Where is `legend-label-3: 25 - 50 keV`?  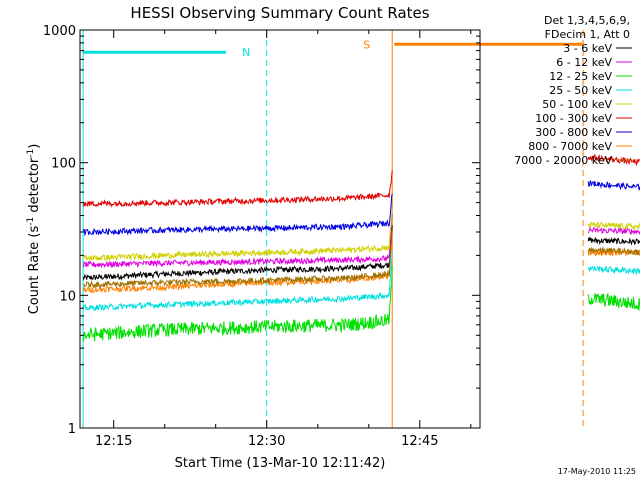 legend-label-3: 25 - 50 keV is located at coordinates (580, 90).